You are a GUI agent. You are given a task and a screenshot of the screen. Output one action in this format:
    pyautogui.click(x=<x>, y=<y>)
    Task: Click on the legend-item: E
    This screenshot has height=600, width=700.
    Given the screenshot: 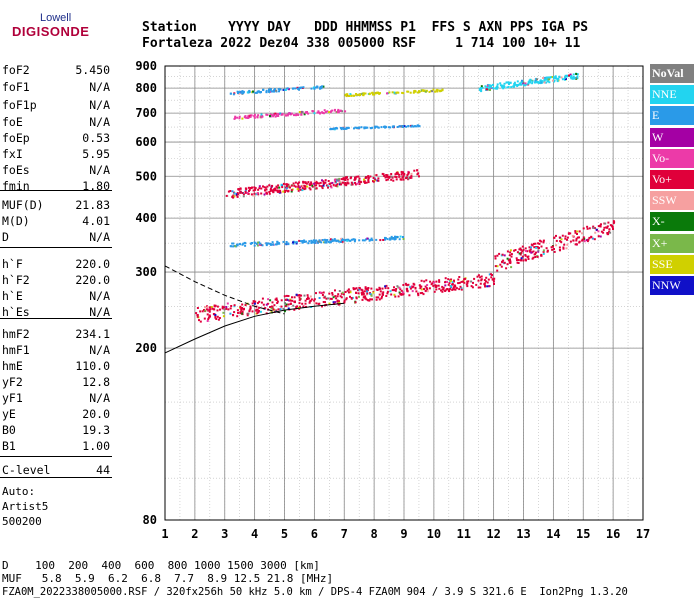 What is the action you would take?
    pyautogui.click(x=672, y=116)
    